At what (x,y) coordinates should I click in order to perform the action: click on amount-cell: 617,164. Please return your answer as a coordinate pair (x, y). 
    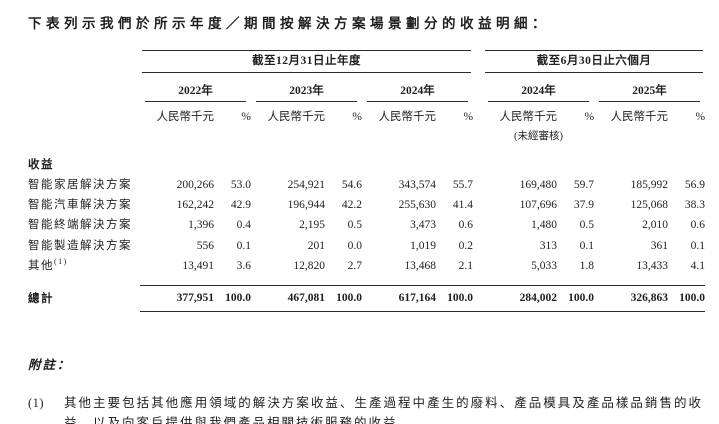
    Looking at the image, I should click on (399, 298).